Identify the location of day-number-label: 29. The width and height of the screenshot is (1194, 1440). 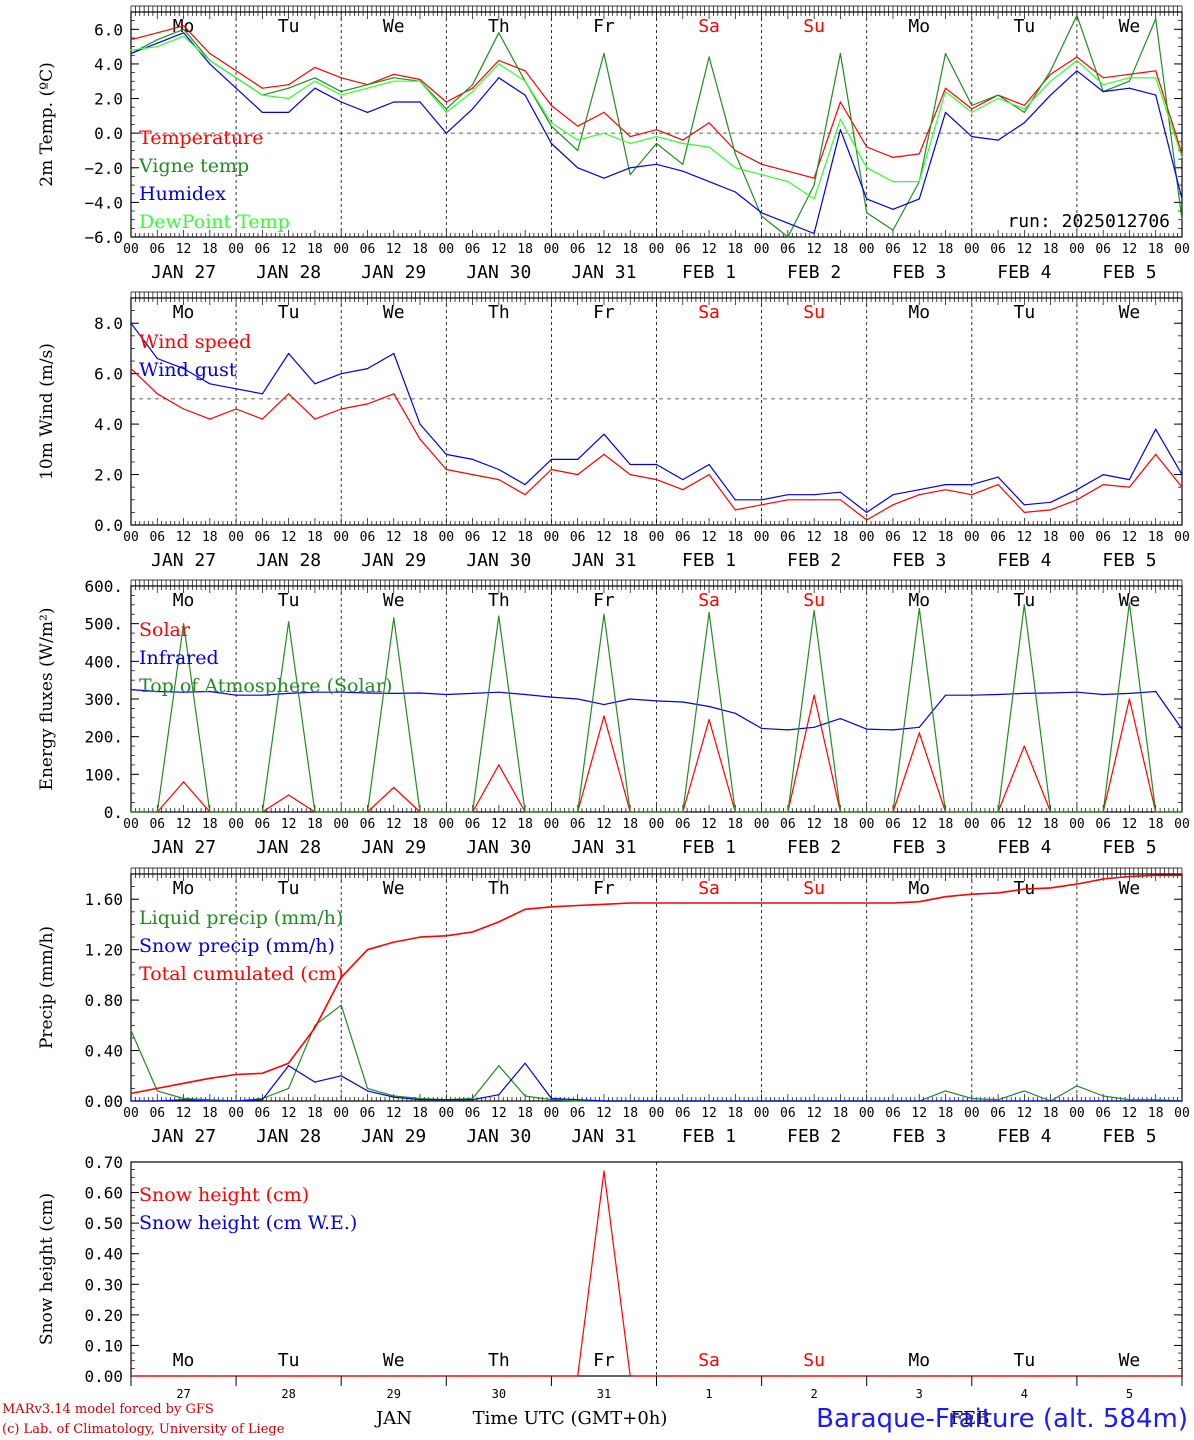
(394, 1394).